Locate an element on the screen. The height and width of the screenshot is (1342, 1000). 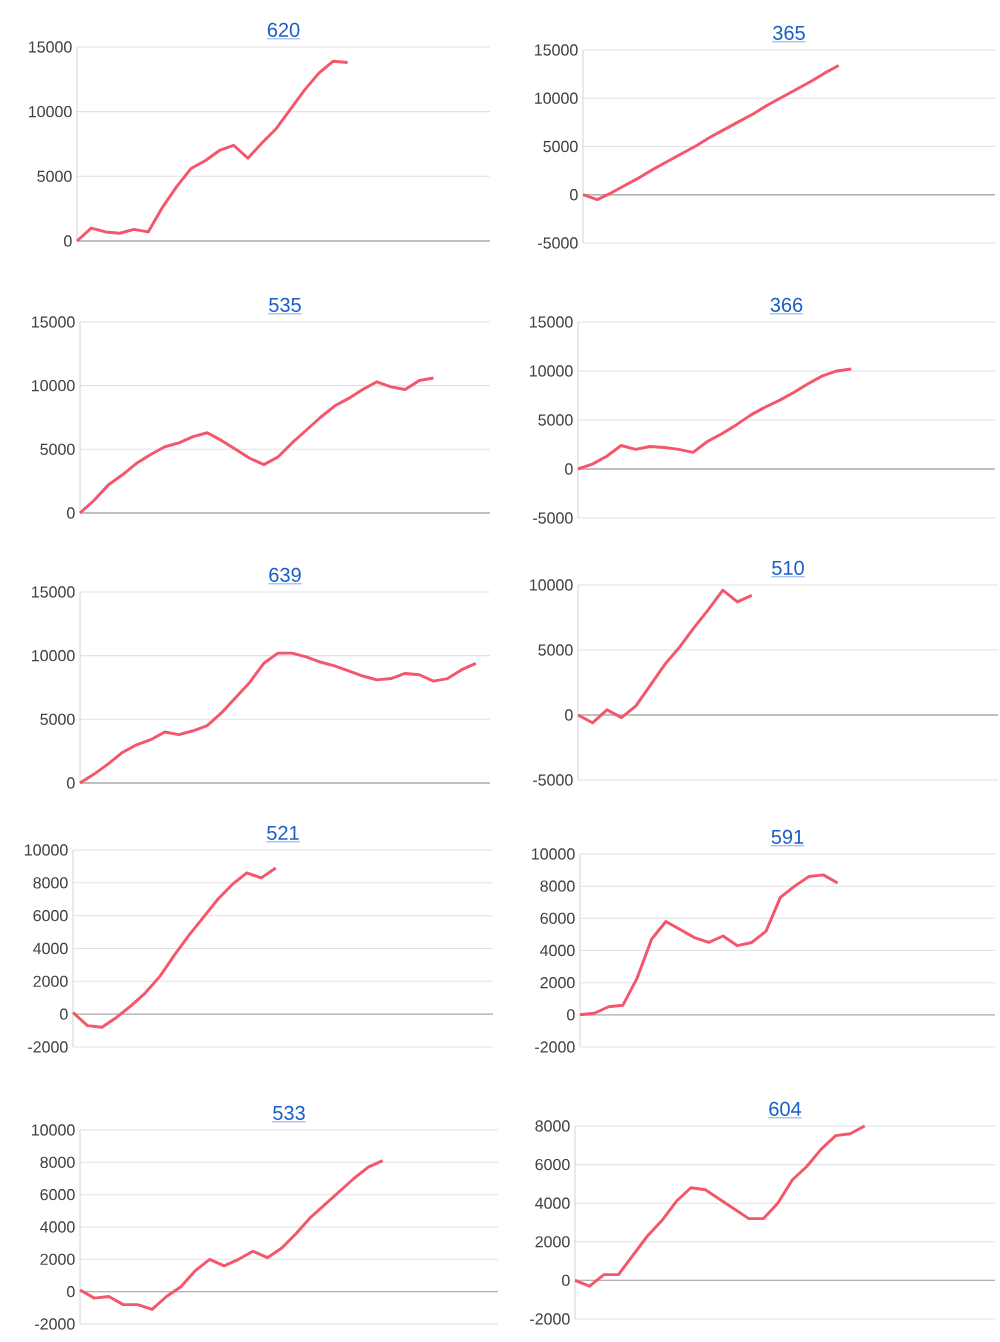
chart-title: 591 is located at coordinates (787, 836).